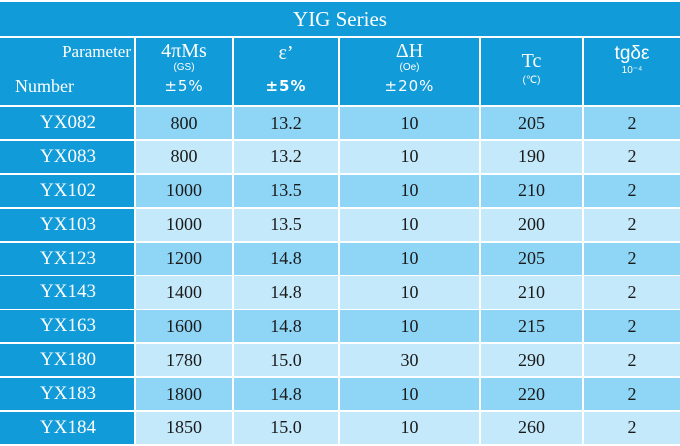  I want to click on cell-number: YX103, so click(68, 224).